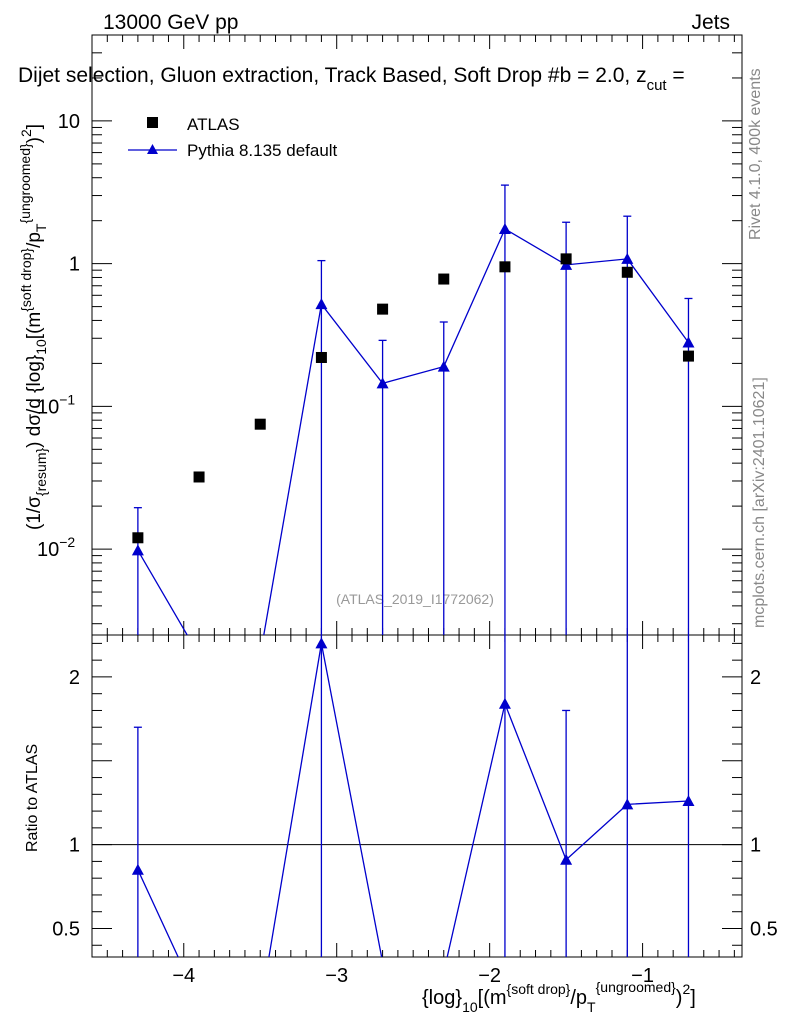  What do you see at coordinates (559, 997) in the screenshot?
I see `x-axis-label: {log}10[(m{soft drop}/pT{ungroomed})2]` at bounding box center [559, 997].